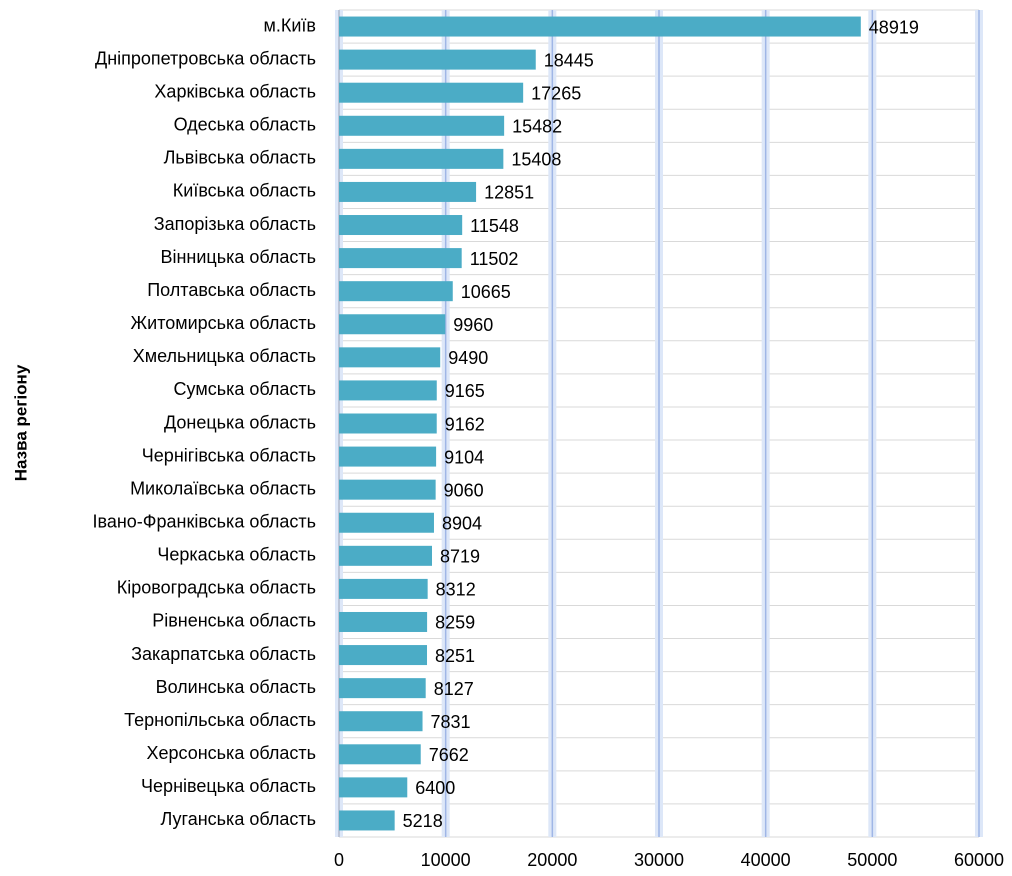 This screenshot has width=1012, height=876. What do you see at coordinates (232, 753) in the screenshot?
I see `y-tick-label: Херсонська область` at bounding box center [232, 753].